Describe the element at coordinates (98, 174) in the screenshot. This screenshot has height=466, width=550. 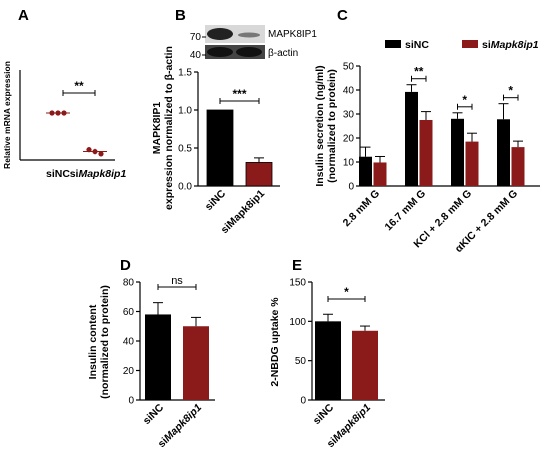
I see `a-category-label: siMapk8ip1` at that location.